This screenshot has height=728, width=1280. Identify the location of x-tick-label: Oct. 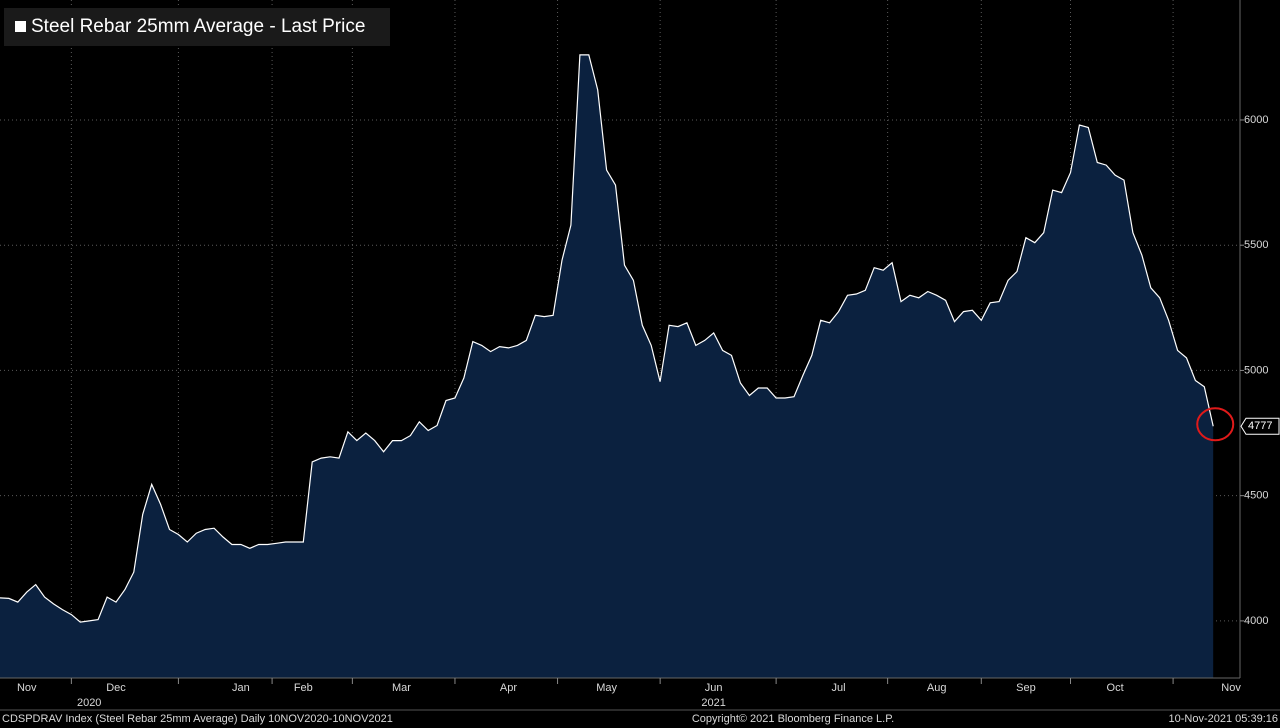
(1115, 688).